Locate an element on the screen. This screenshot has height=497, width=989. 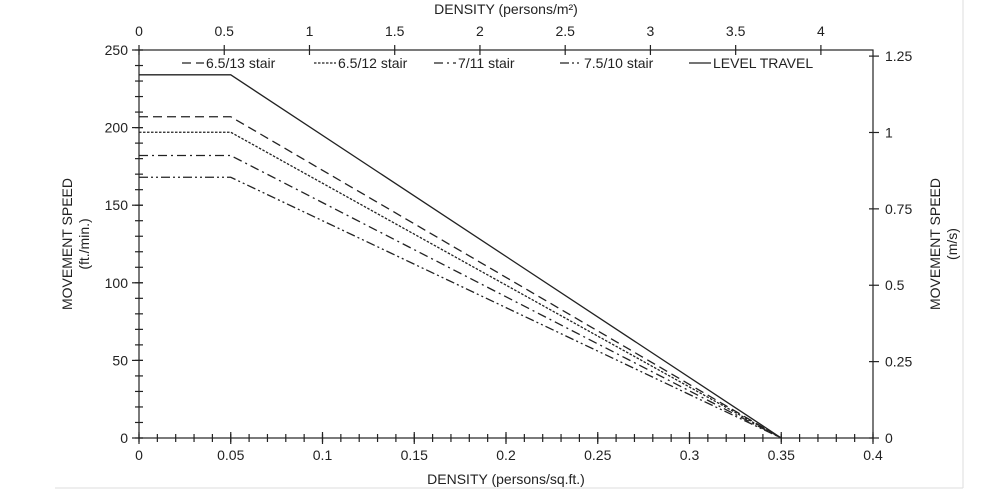
x-tick-label: 0.15 is located at coordinates (414, 455).